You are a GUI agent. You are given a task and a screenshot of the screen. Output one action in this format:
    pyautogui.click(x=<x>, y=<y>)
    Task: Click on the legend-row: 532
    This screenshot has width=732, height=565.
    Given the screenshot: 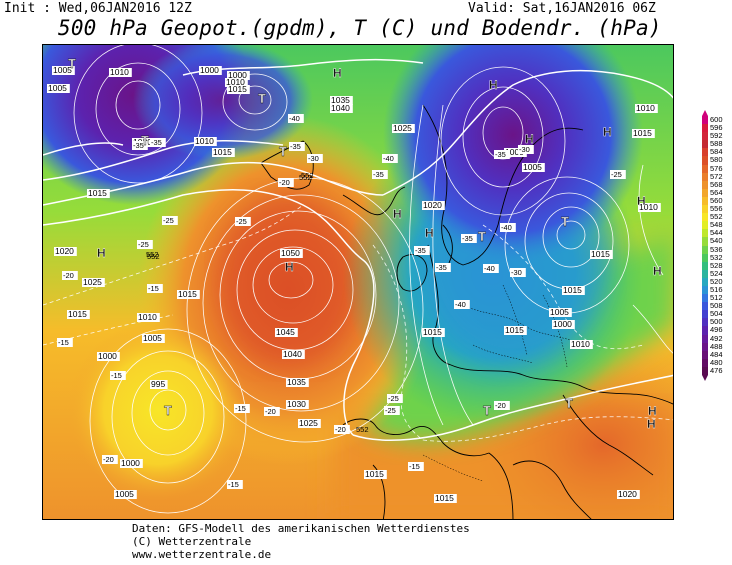 What is the action you would take?
    pyautogui.click(x=715, y=257)
    